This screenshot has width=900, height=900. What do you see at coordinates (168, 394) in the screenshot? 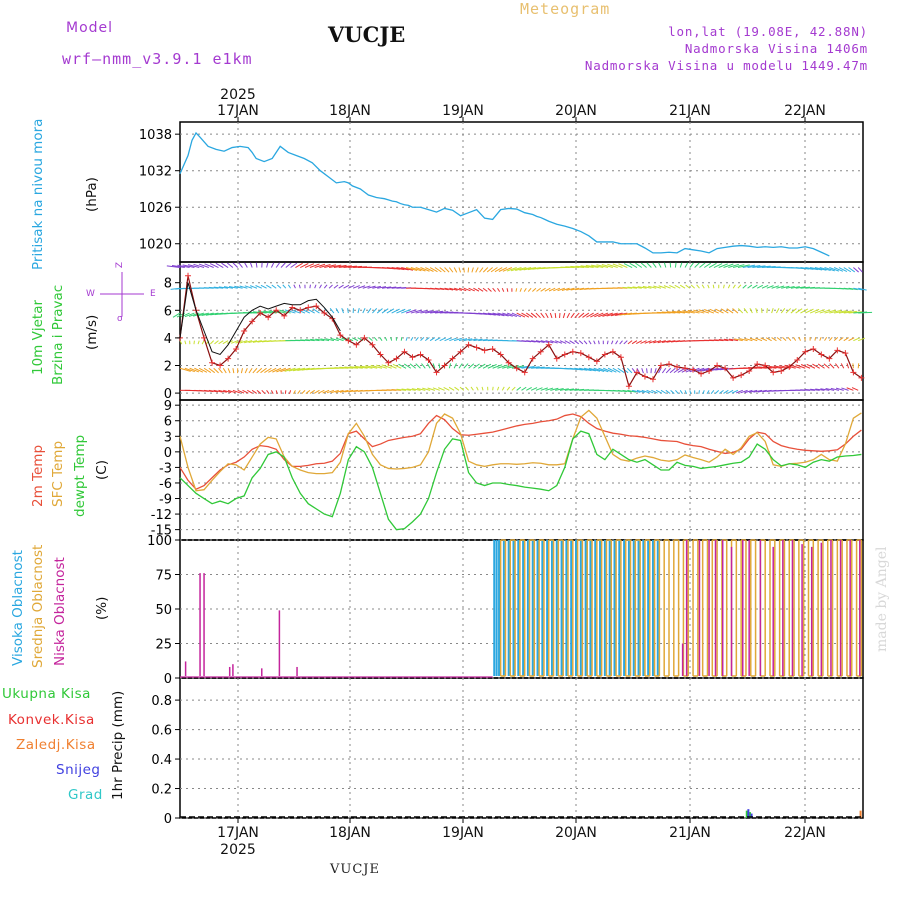
I see `ytick-label-1-4: 0` at bounding box center [168, 394].